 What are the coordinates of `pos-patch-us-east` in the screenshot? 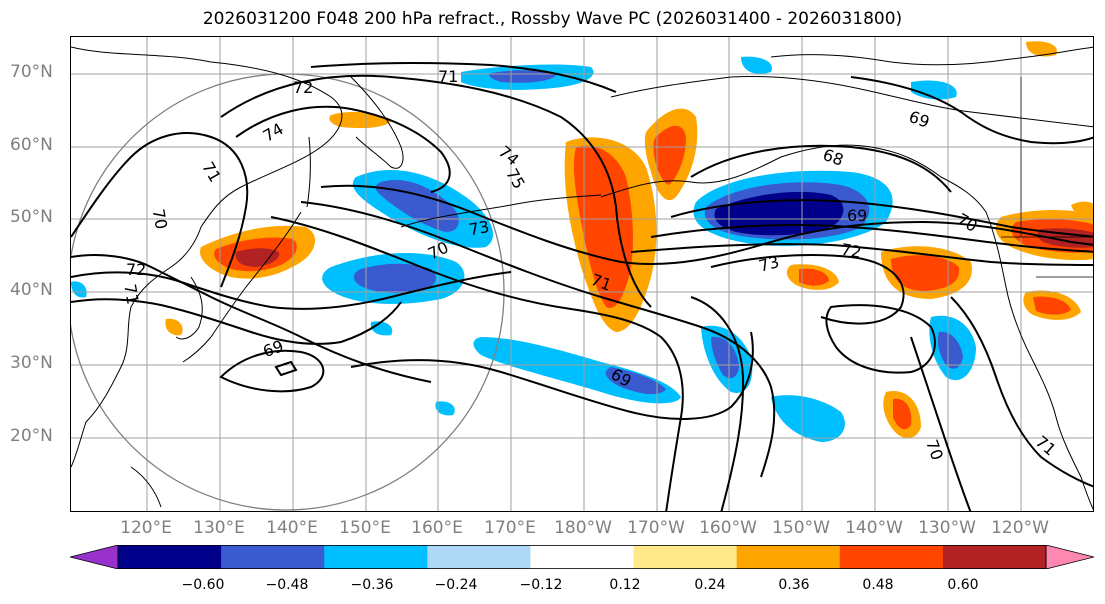 It's located at (1082, 210).